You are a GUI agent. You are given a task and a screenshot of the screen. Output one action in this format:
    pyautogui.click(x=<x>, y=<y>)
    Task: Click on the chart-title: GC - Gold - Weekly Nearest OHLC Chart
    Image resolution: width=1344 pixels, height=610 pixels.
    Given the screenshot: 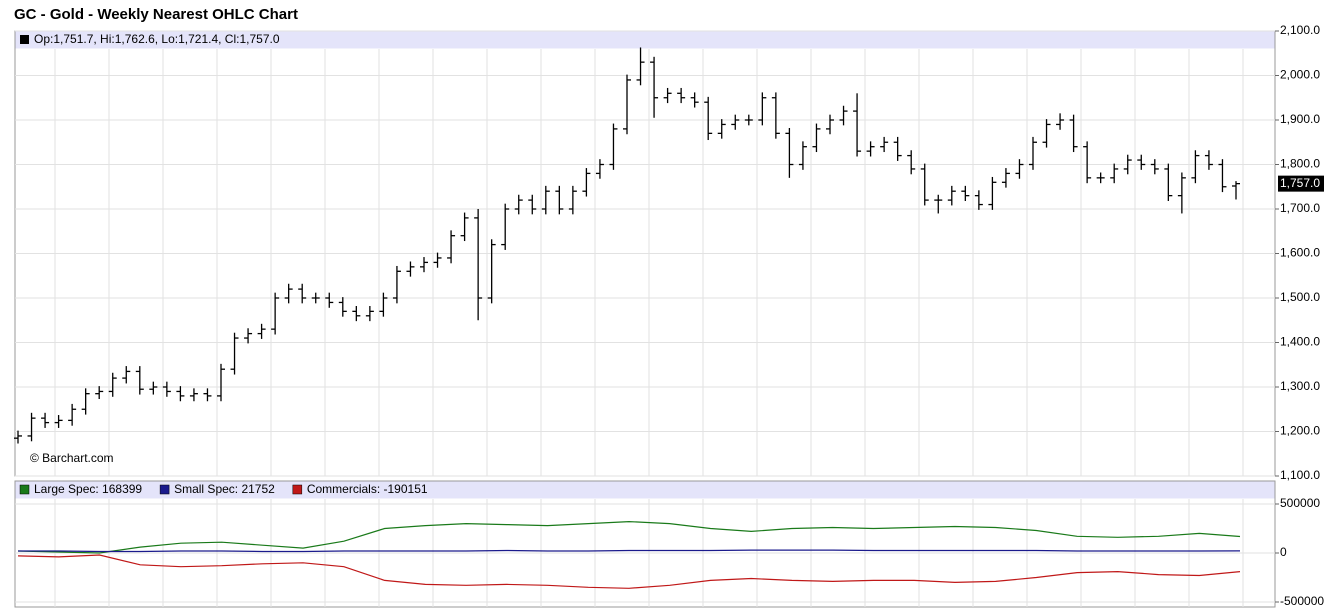 What is the action you would take?
    pyautogui.click(x=156, y=14)
    